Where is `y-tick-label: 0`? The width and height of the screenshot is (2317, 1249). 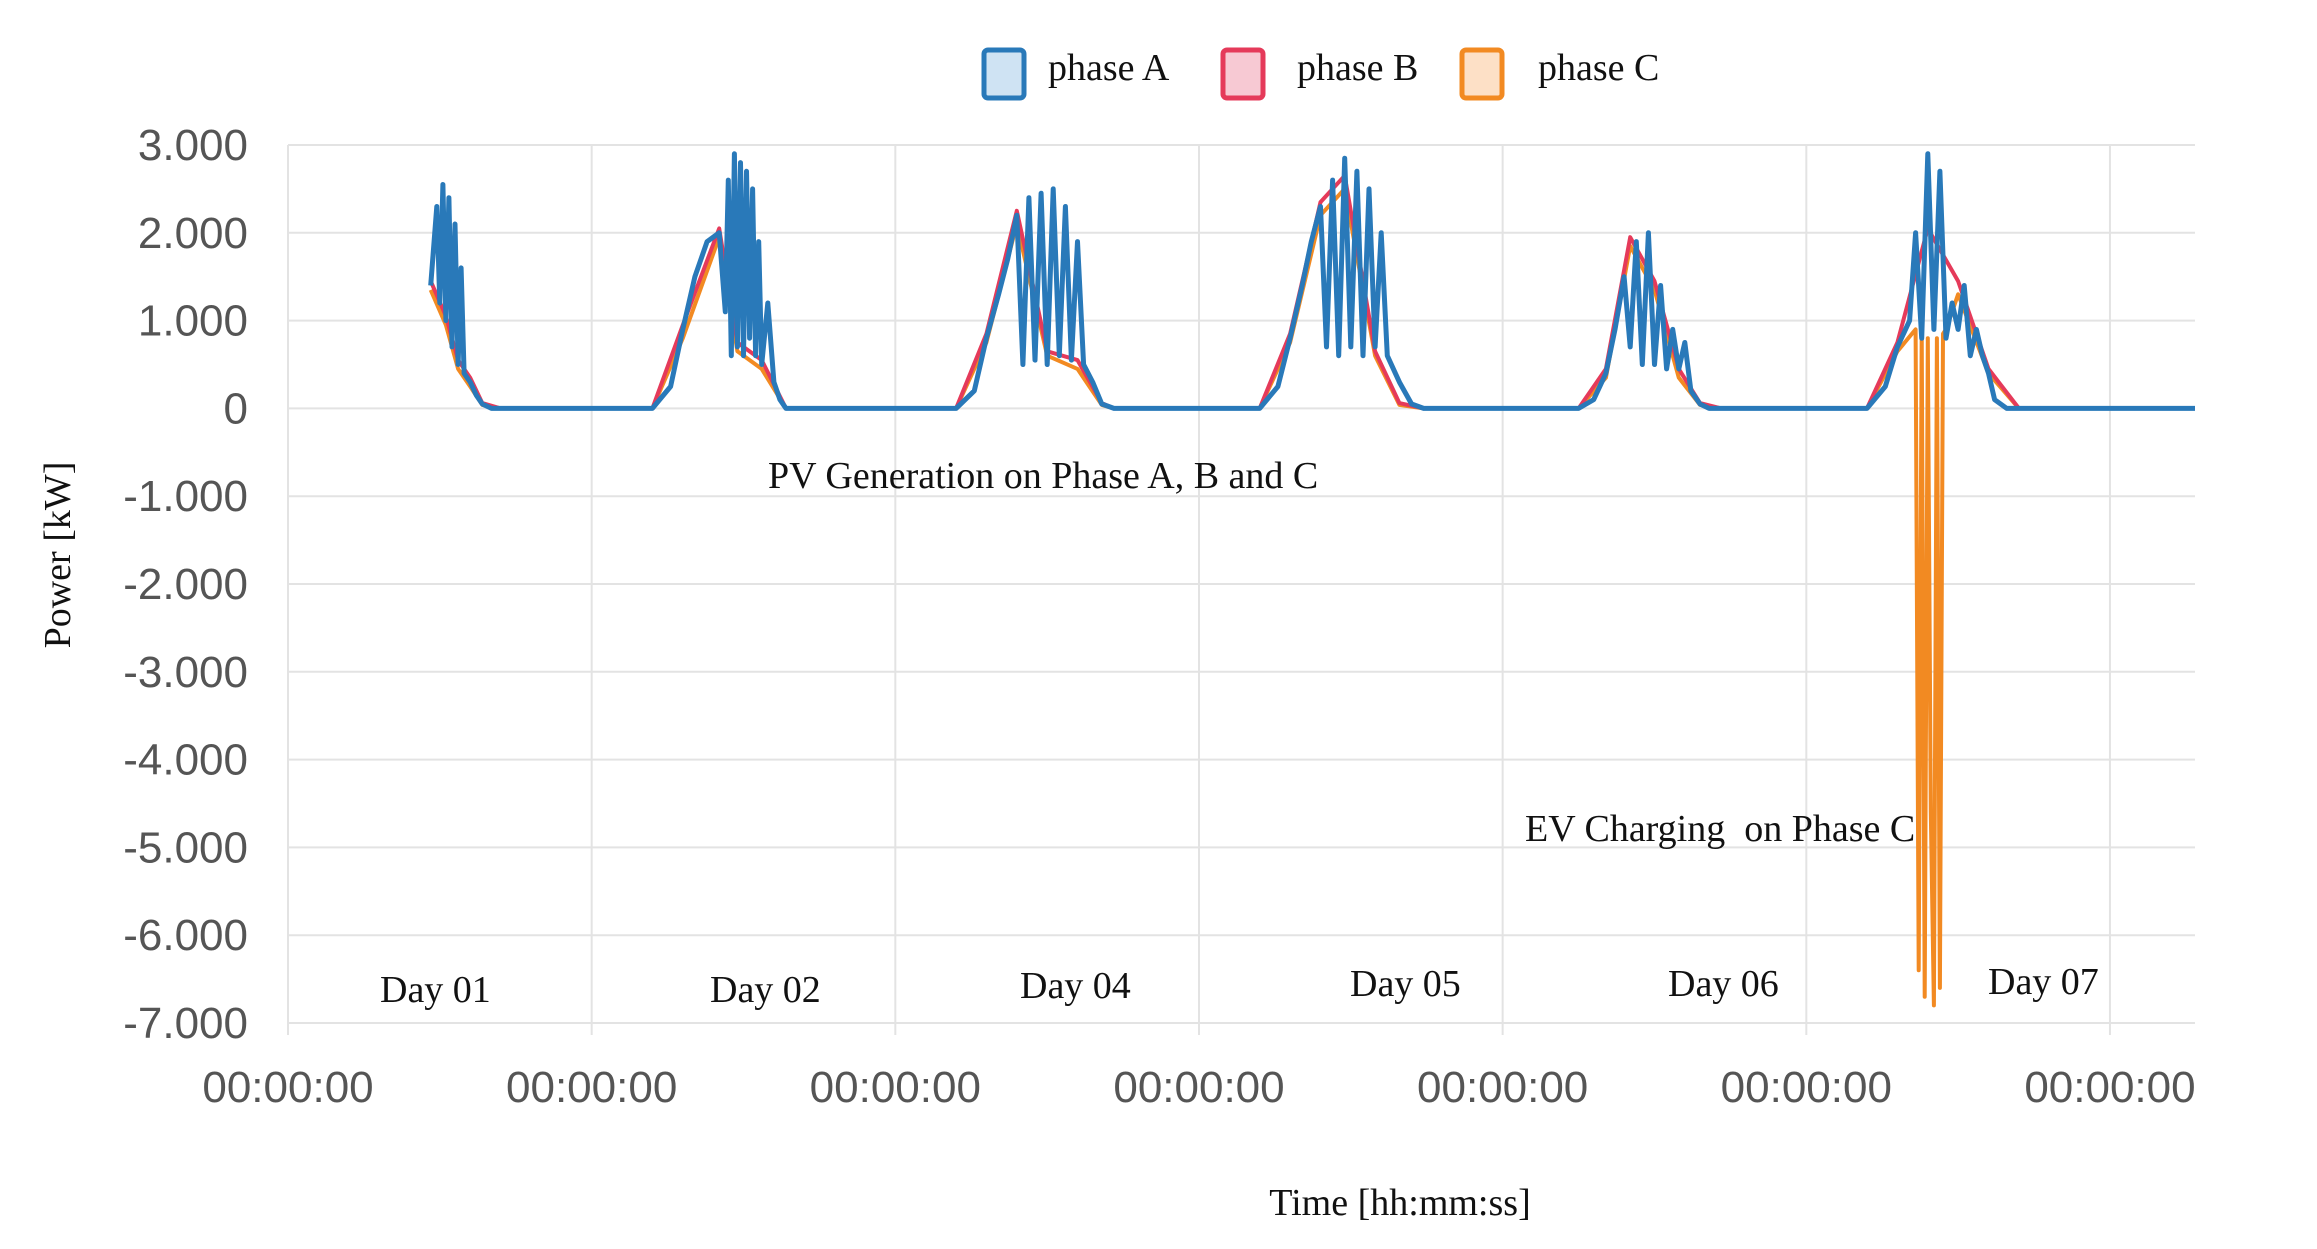 y-tick-label: 0 is located at coordinates (236, 408).